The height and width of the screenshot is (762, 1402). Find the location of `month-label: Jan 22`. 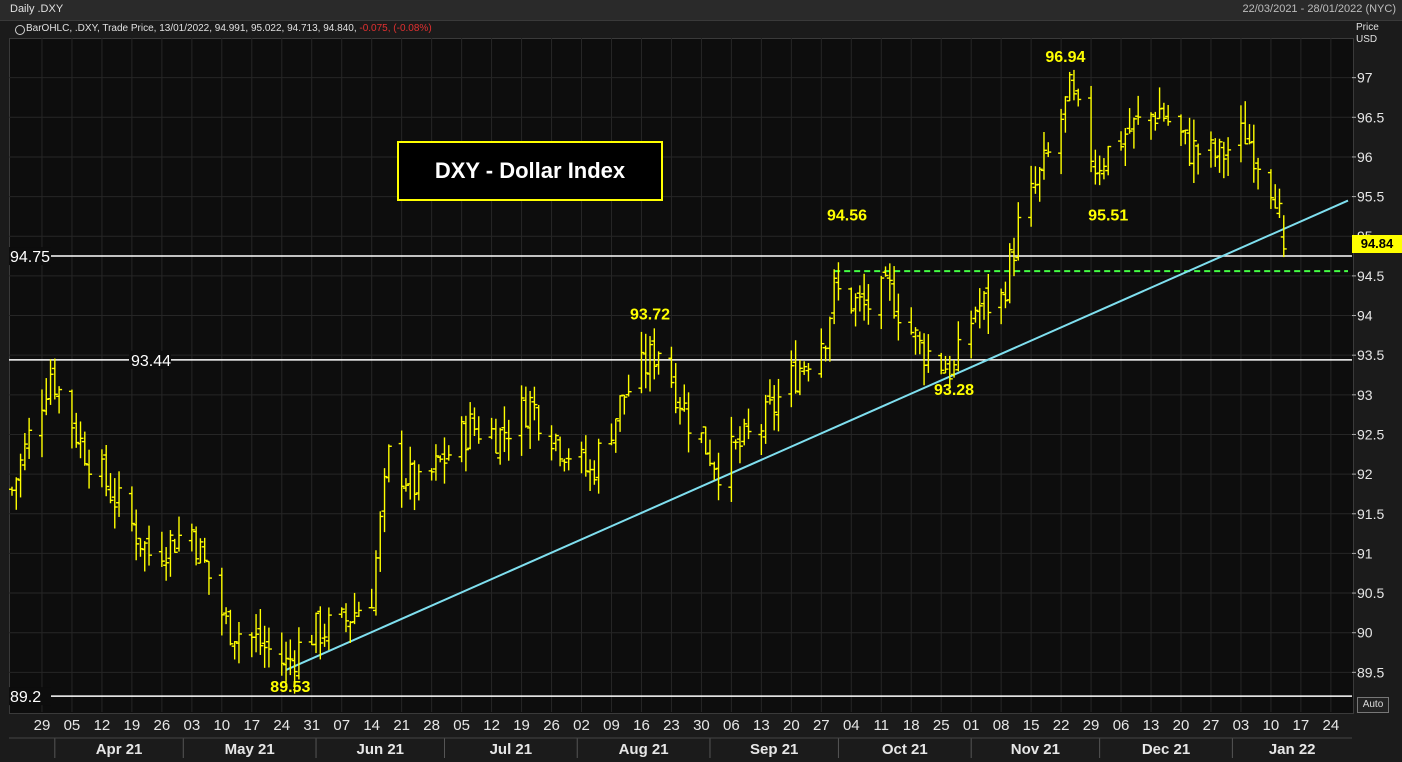

month-label: Jan 22 is located at coordinates (1292, 749).